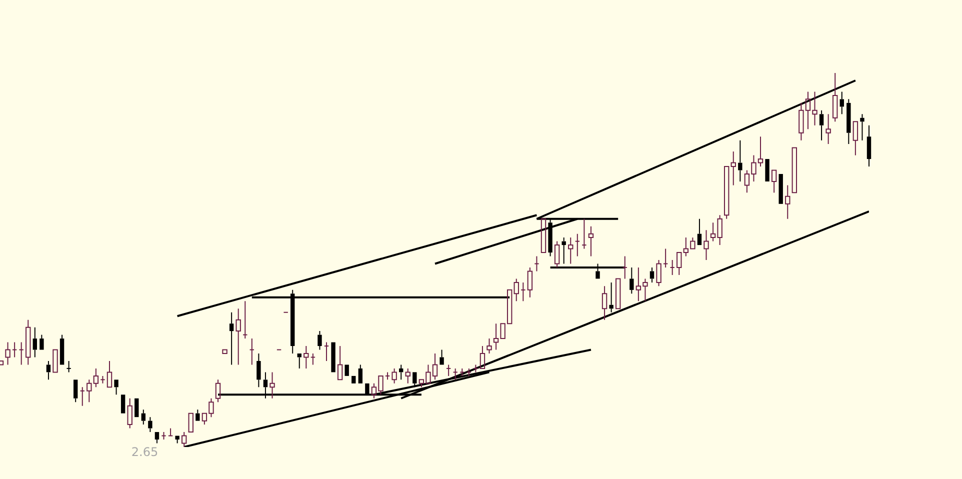  Describe the element at coordinates (144, 452) in the screenshot. I see `annotation: 2.65` at that location.